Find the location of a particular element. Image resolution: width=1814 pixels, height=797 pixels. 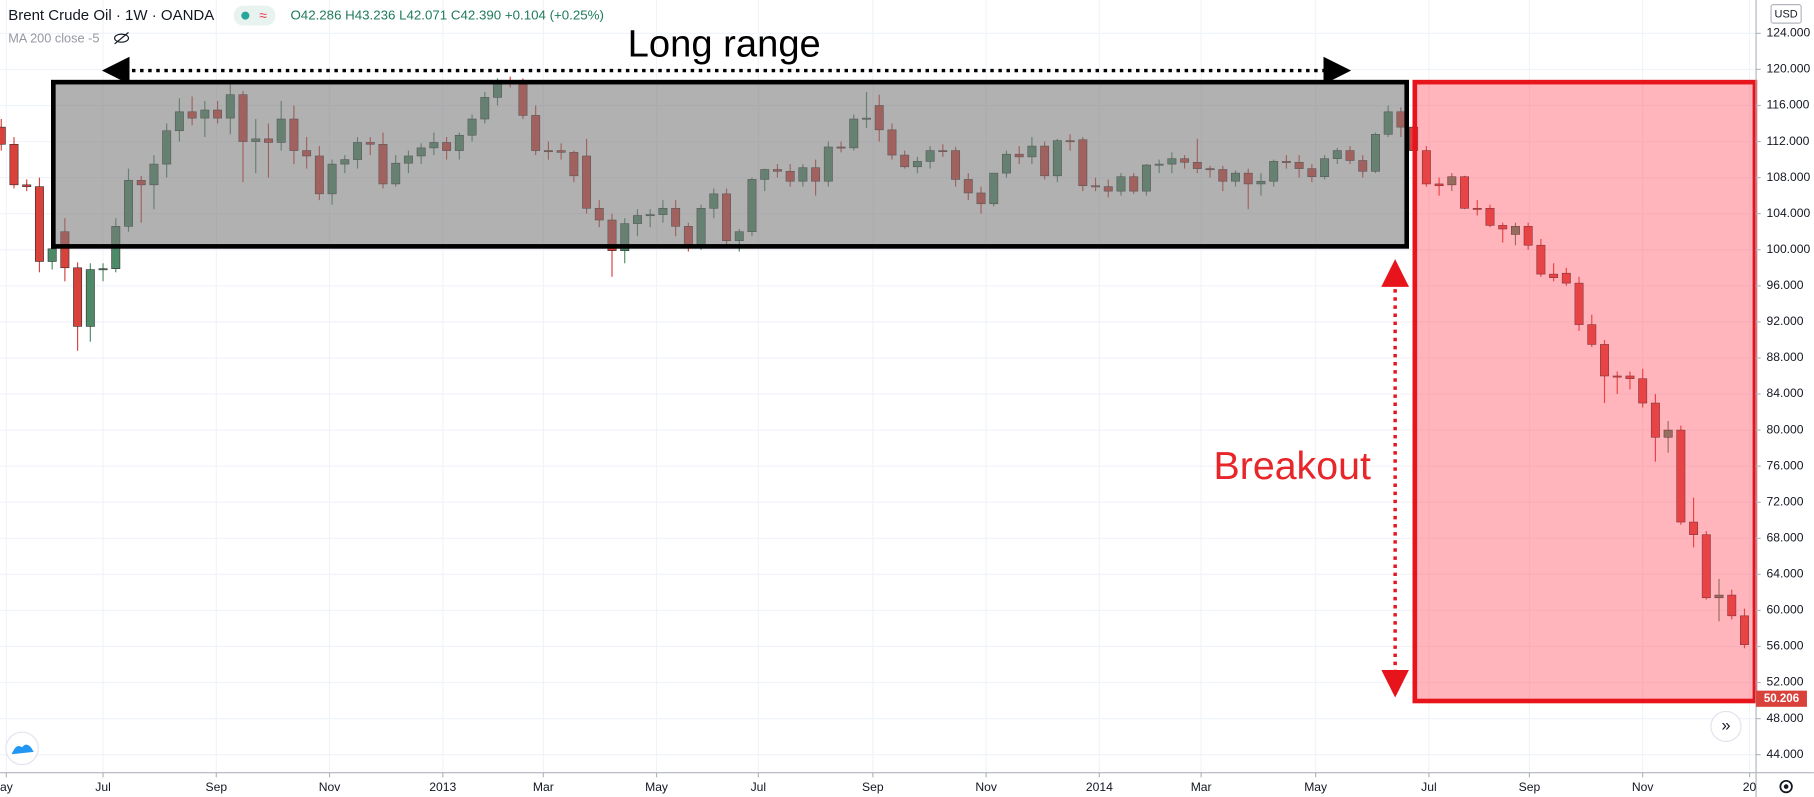

currency: USD is located at coordinates (1786, 14).